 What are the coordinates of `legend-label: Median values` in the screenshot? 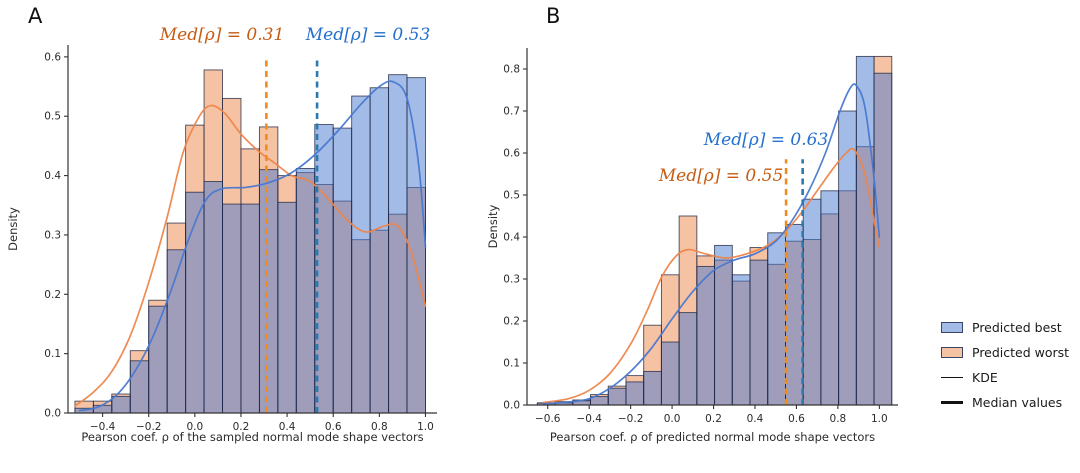 It's located at (1017, 402).